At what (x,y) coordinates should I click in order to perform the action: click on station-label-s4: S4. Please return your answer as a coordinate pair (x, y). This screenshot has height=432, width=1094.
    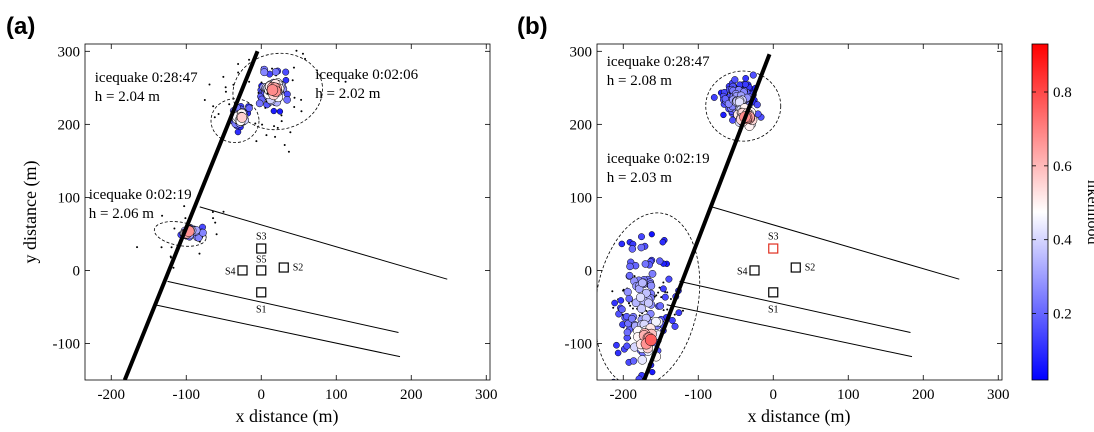
    Looking at the image, I should click on (742, 271).